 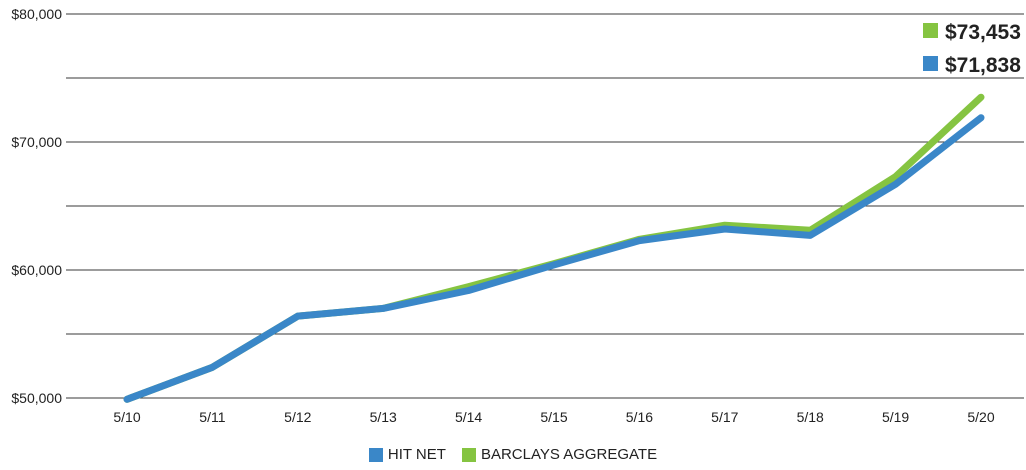 What do you see at coordinates (980, 417) in the screenshot?
I see `x-tick-label: 5/20` at bounding box center [980, 417].